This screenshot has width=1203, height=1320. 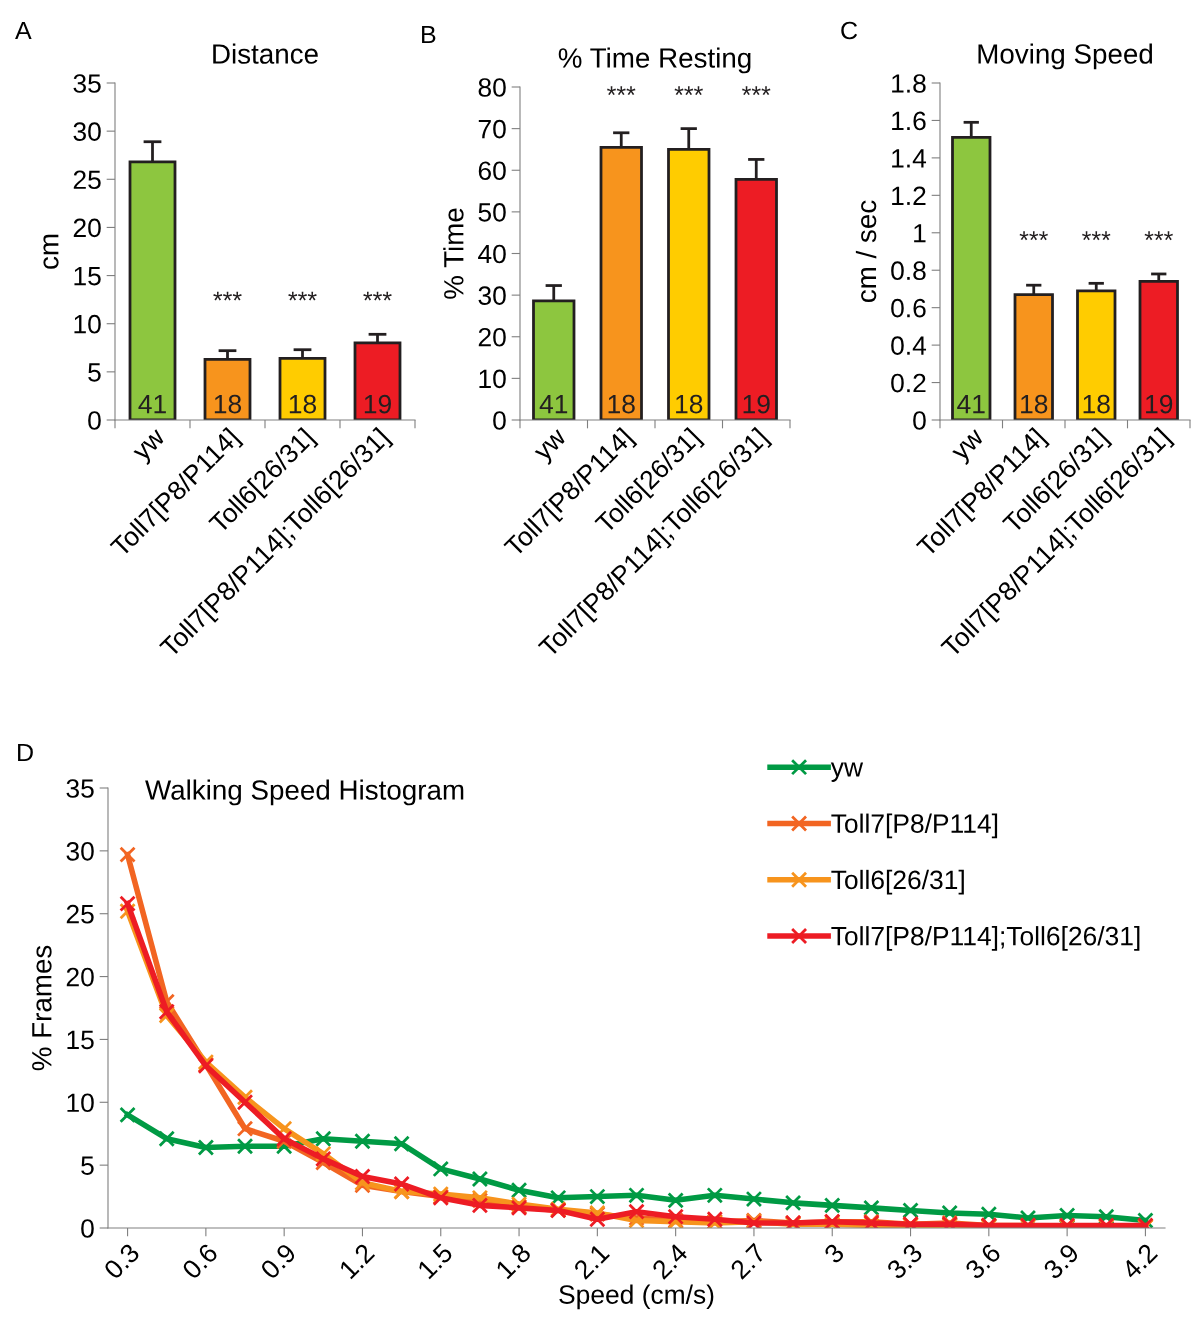 I want to click on y-tick-label: 80, so click(x=492, y=87).